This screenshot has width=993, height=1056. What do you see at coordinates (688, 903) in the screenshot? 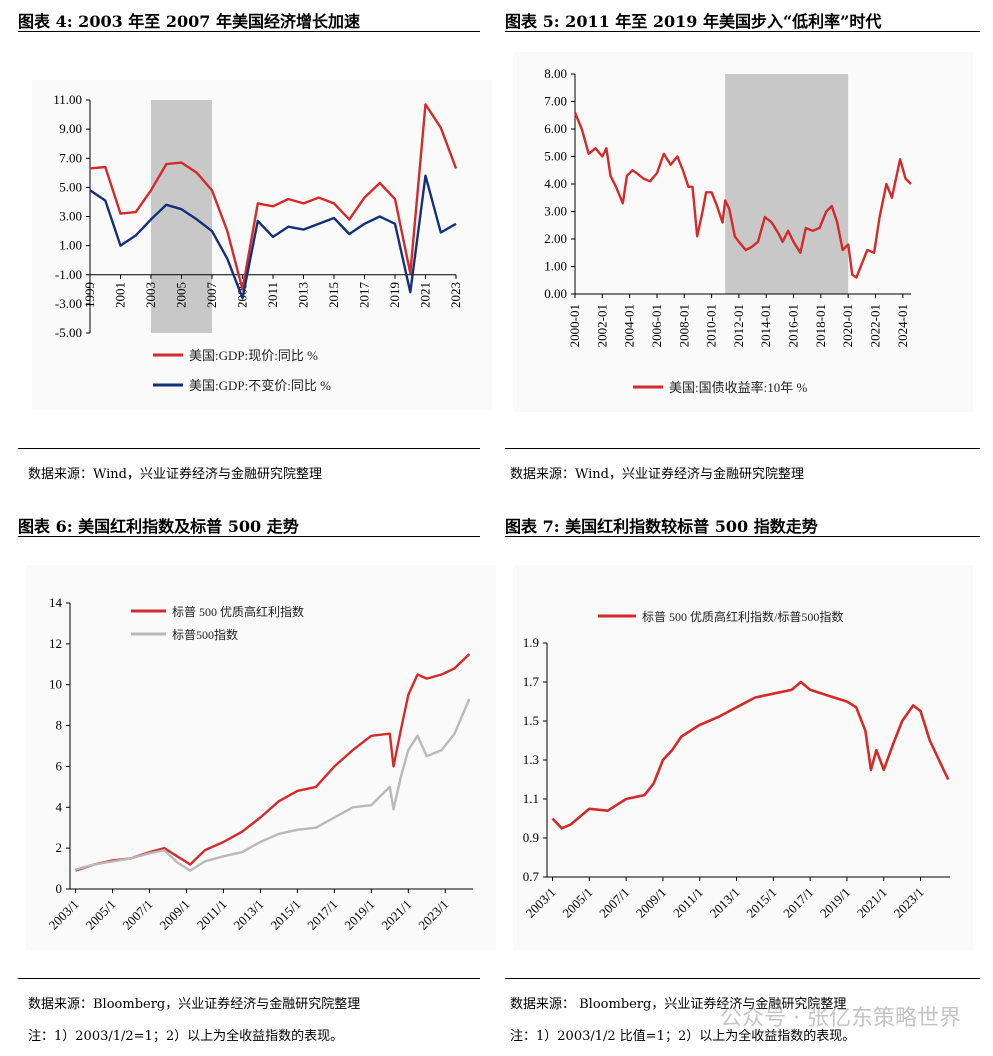
I see `x-tick-label: 2011/1` at bounding box center [688, 903].